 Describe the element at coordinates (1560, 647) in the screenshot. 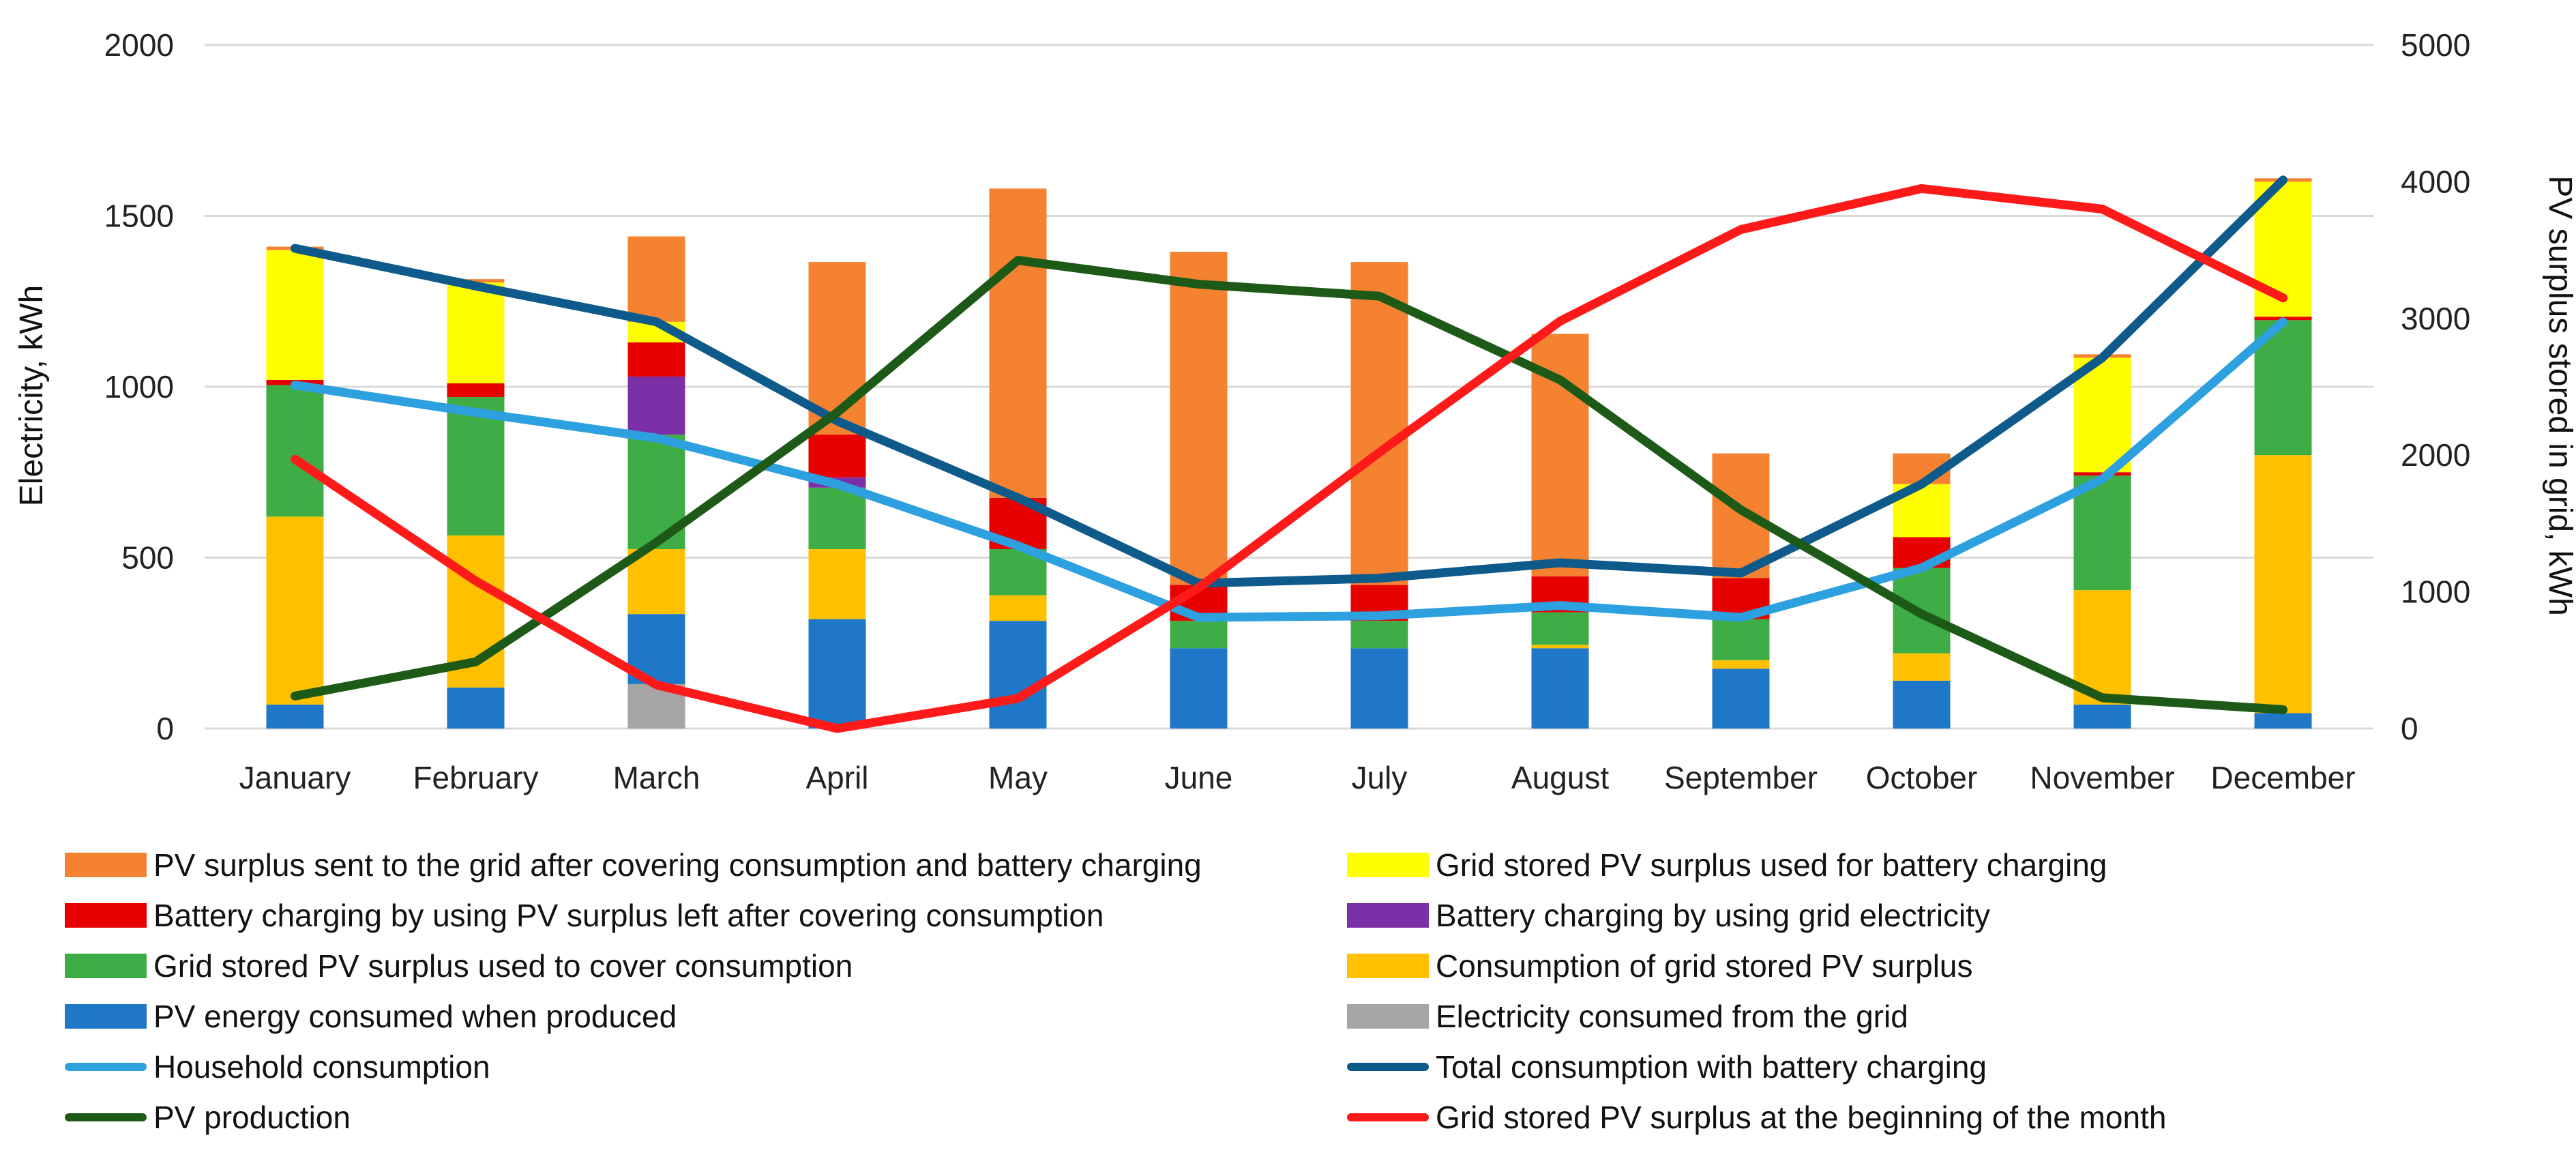

I see `bar-cons_grid_stored-august` at that location.